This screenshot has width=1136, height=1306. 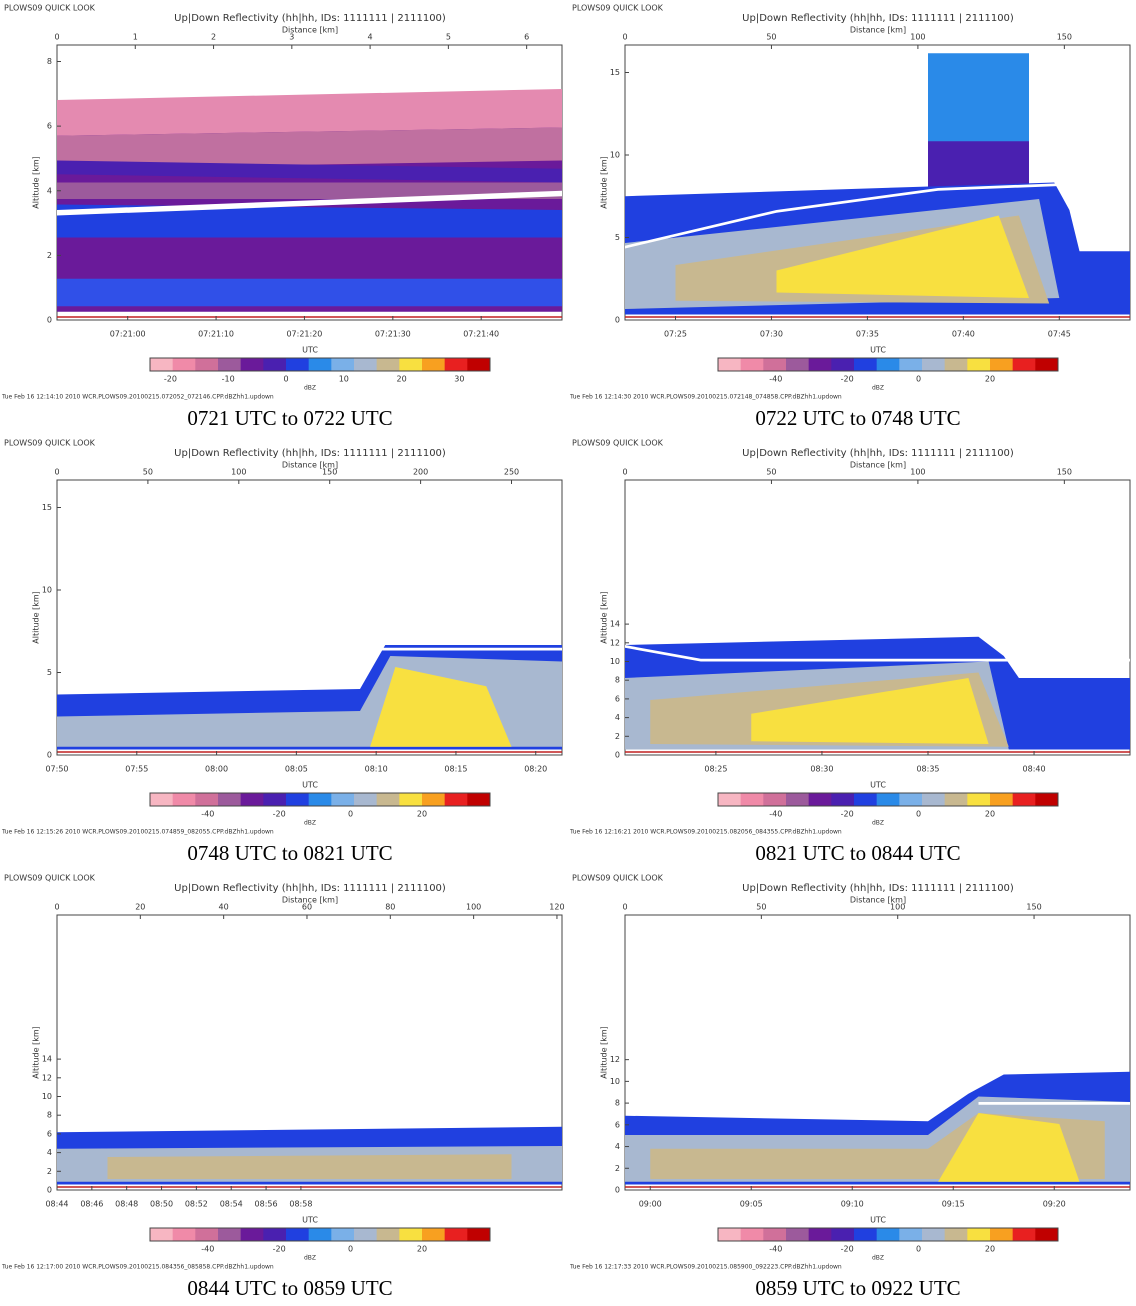 What do you see at coordinates (857, 418) in the screenshot?
I see `panel-caption: 0722 UTC to 0748 UTC` at bounding box center [857, 418].